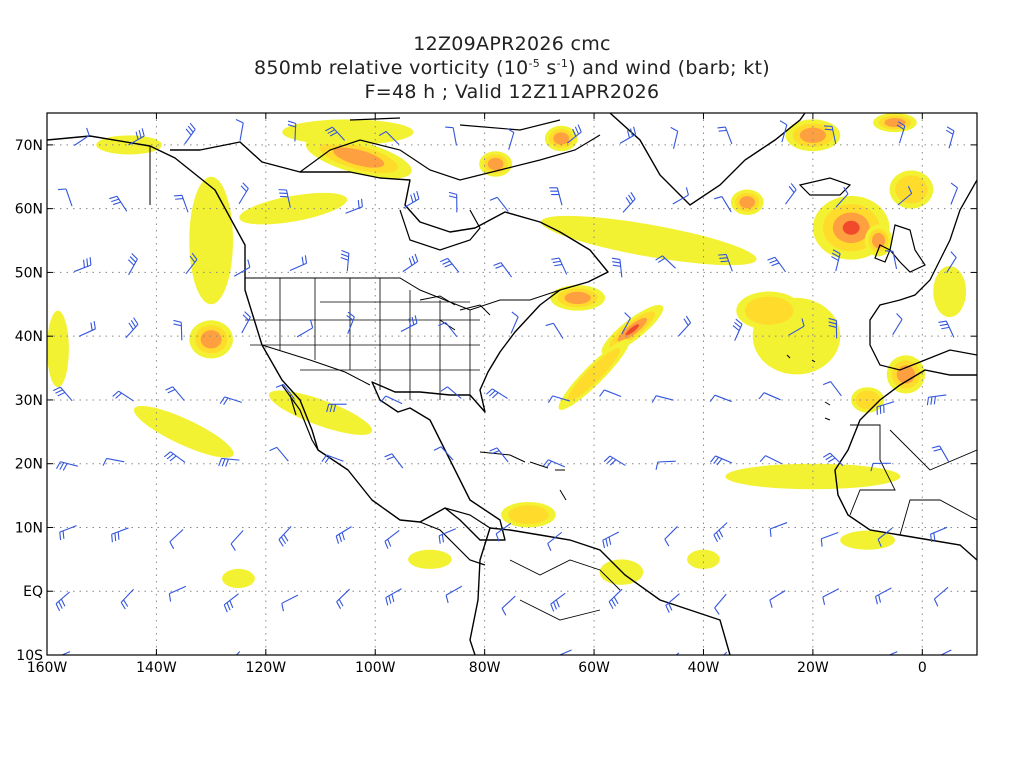  Describe the element at coordinates (512, 92) in the screenshot. I see `title-line-3: F=48 h ; Valid 12Z11APR2026` at that location.